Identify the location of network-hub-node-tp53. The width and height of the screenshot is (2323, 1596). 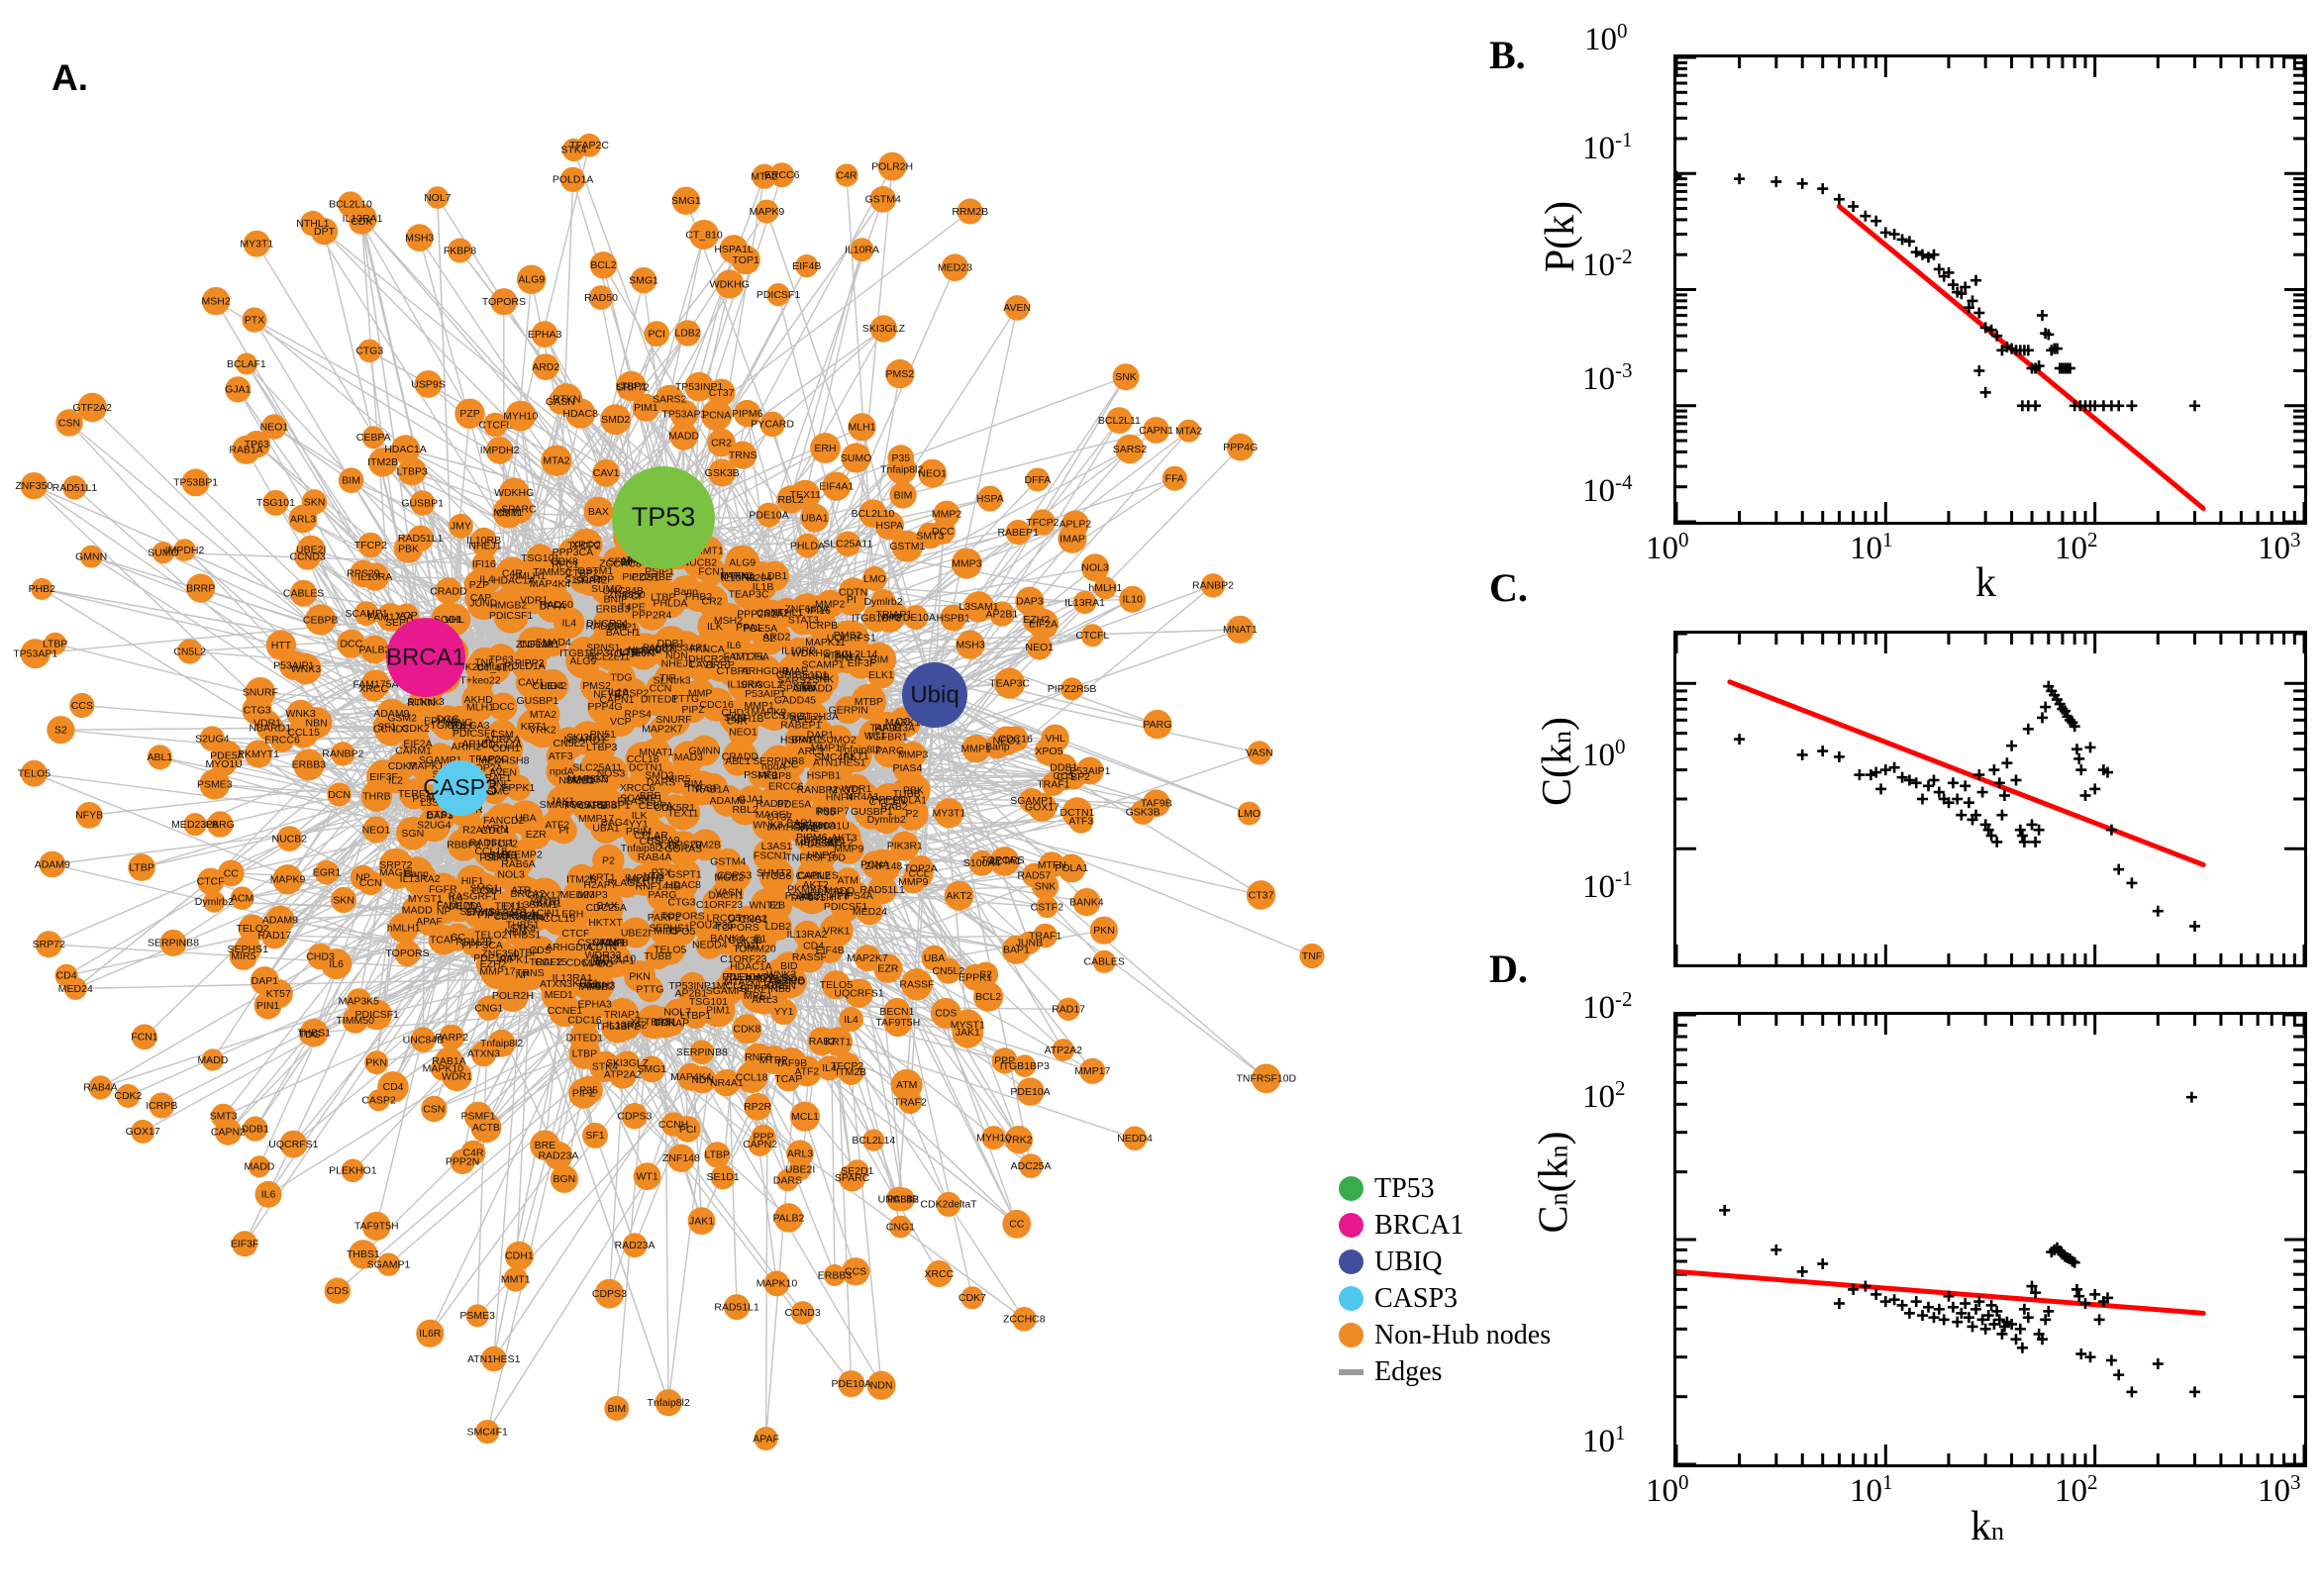
(663, 517).